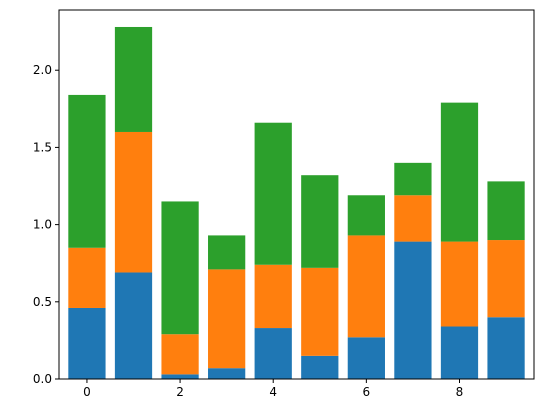 The width and height of the screenshot is (547, 417). I want to click on bar-series2-x1, so click(133, 79).